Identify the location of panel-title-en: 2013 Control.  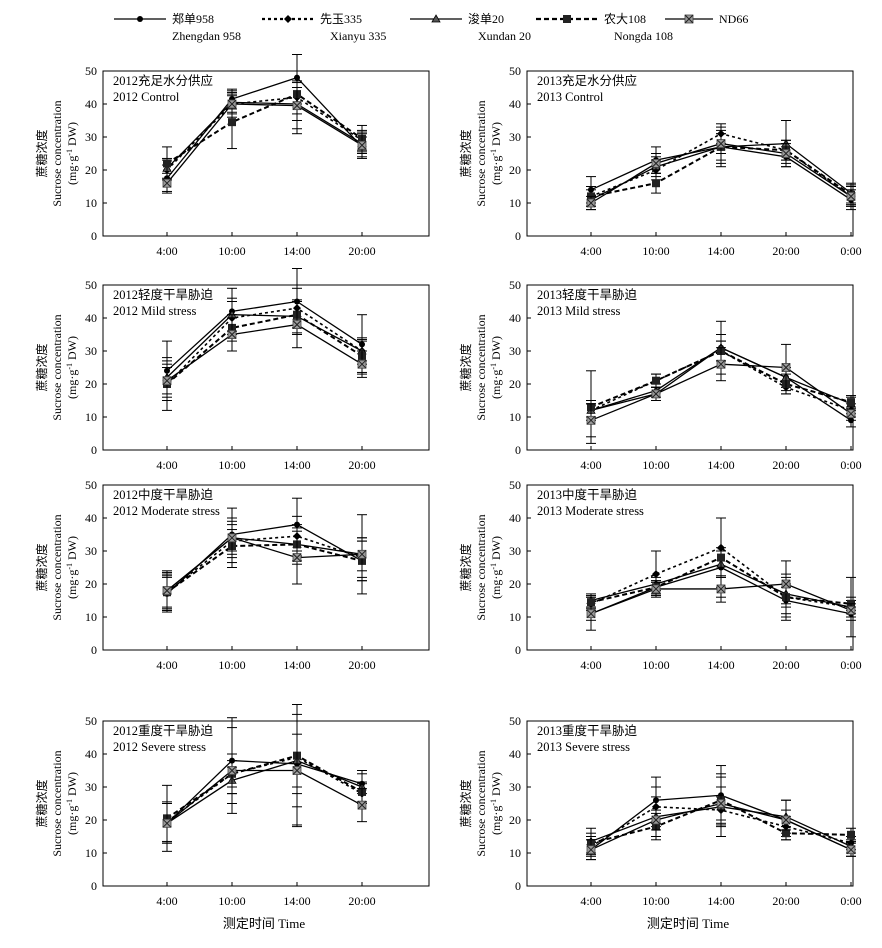
(570, 97).